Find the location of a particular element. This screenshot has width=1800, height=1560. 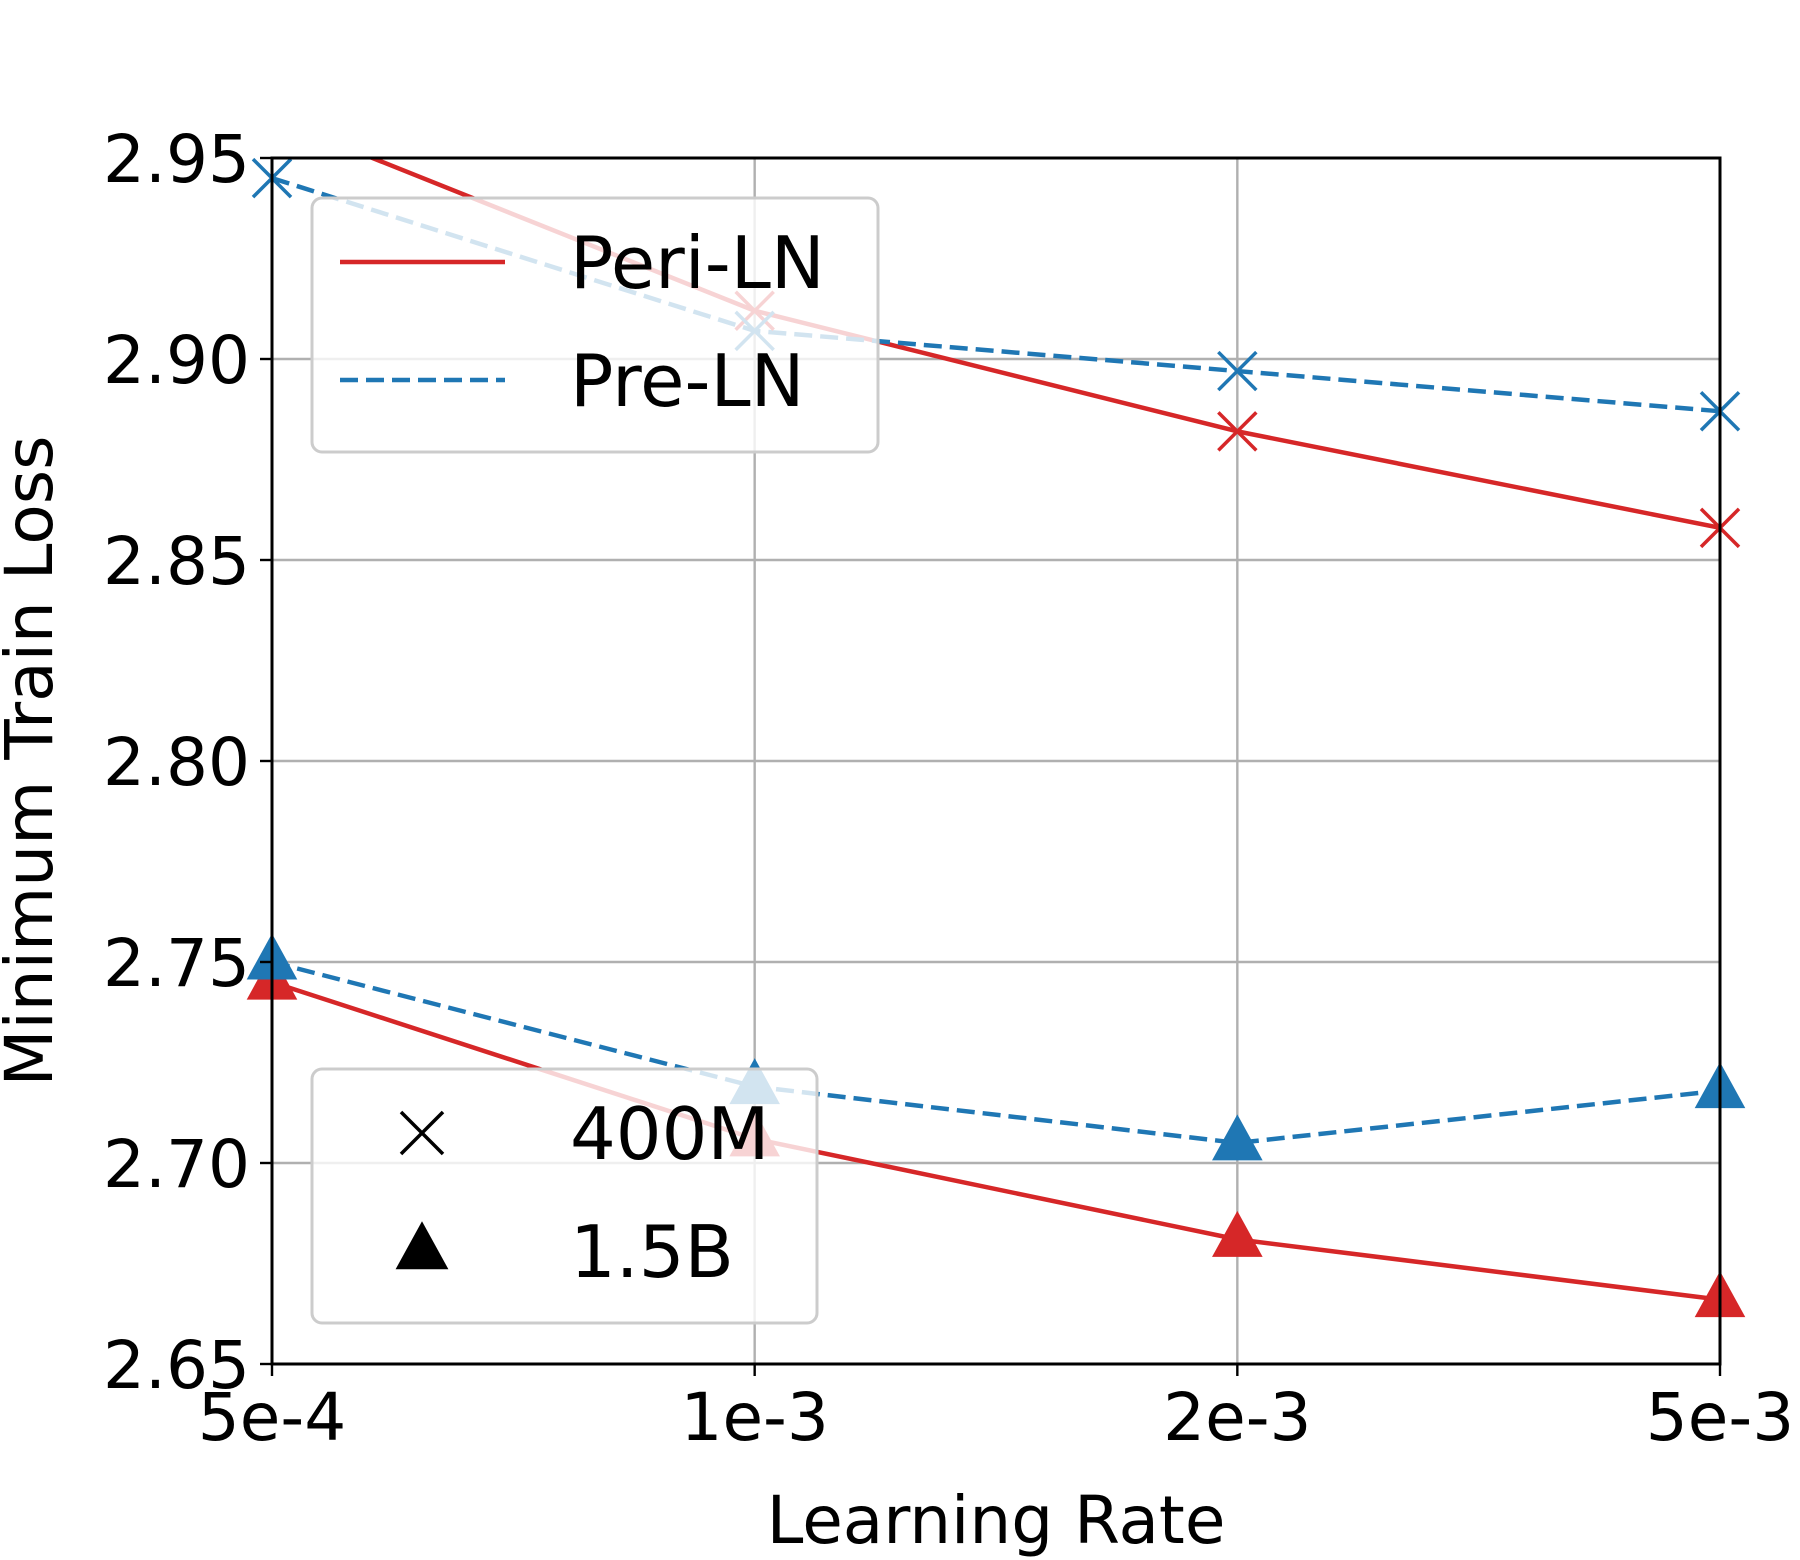

data-point-pre-ln-1-5b is located at coordinates (1237, 1137).